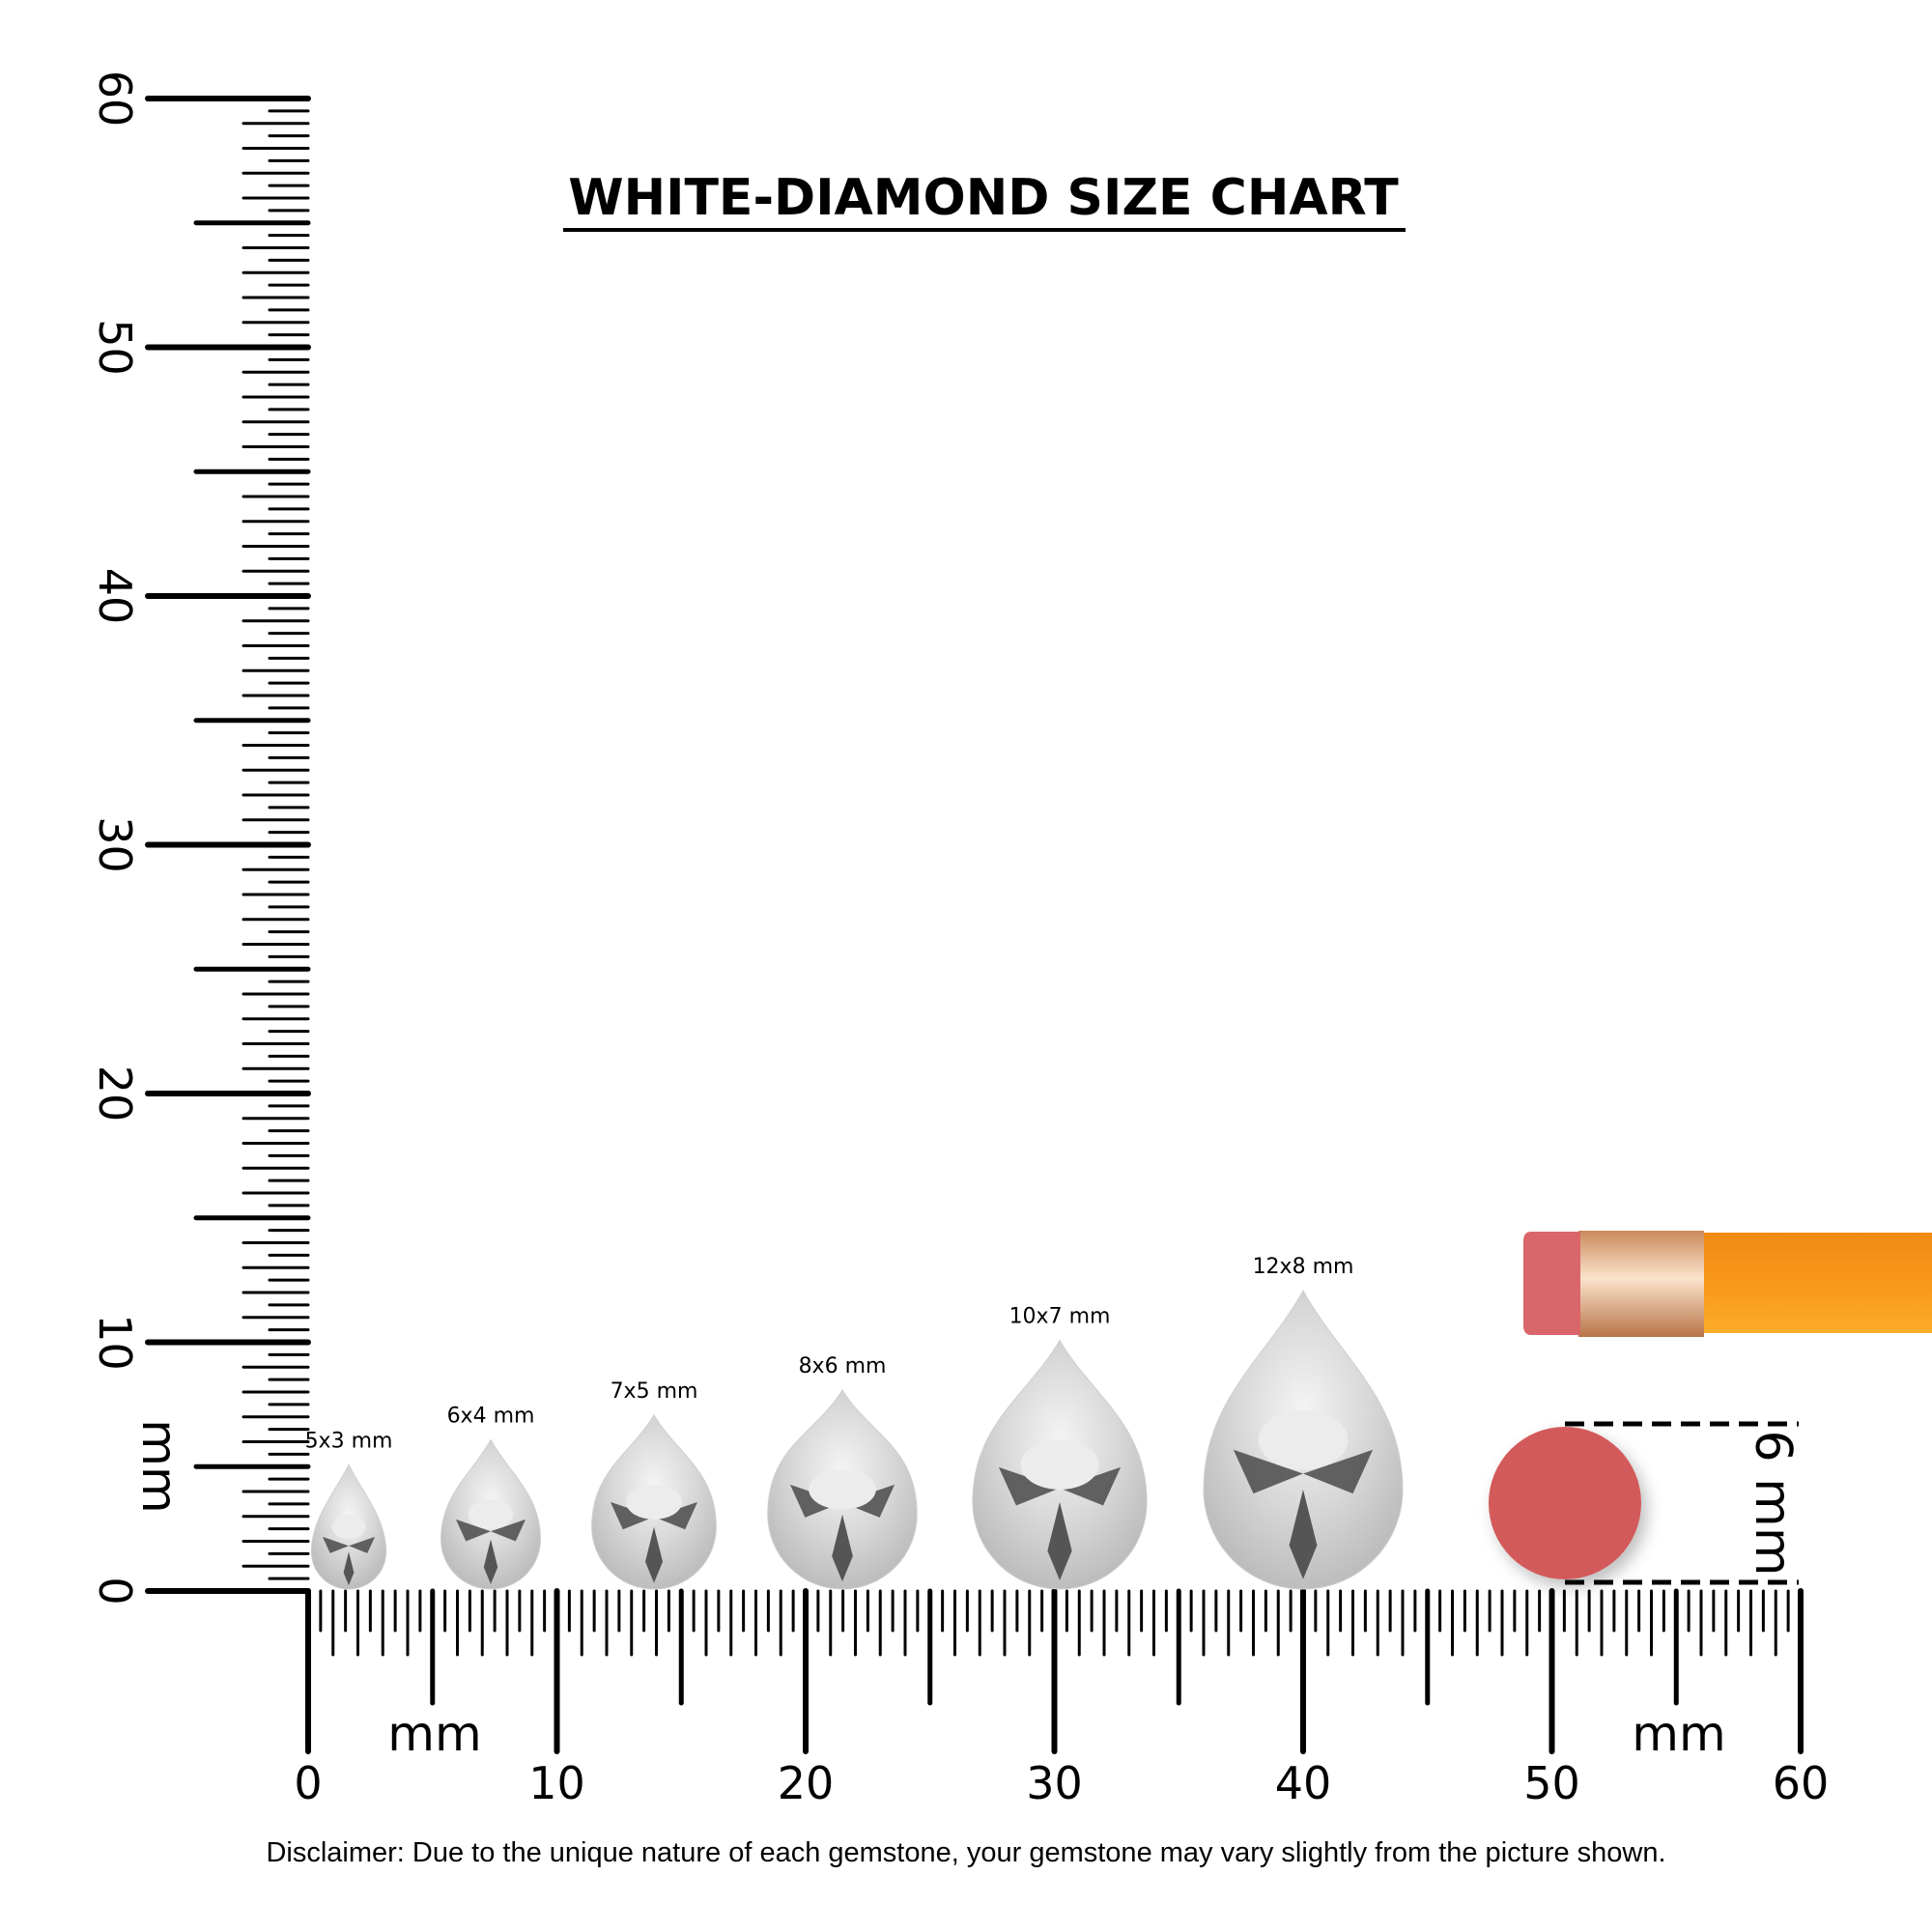 The width and height of the screenshot is (1932, 1932). I want to click on horizontal-tick-label: 30, so click(1054, 1783).